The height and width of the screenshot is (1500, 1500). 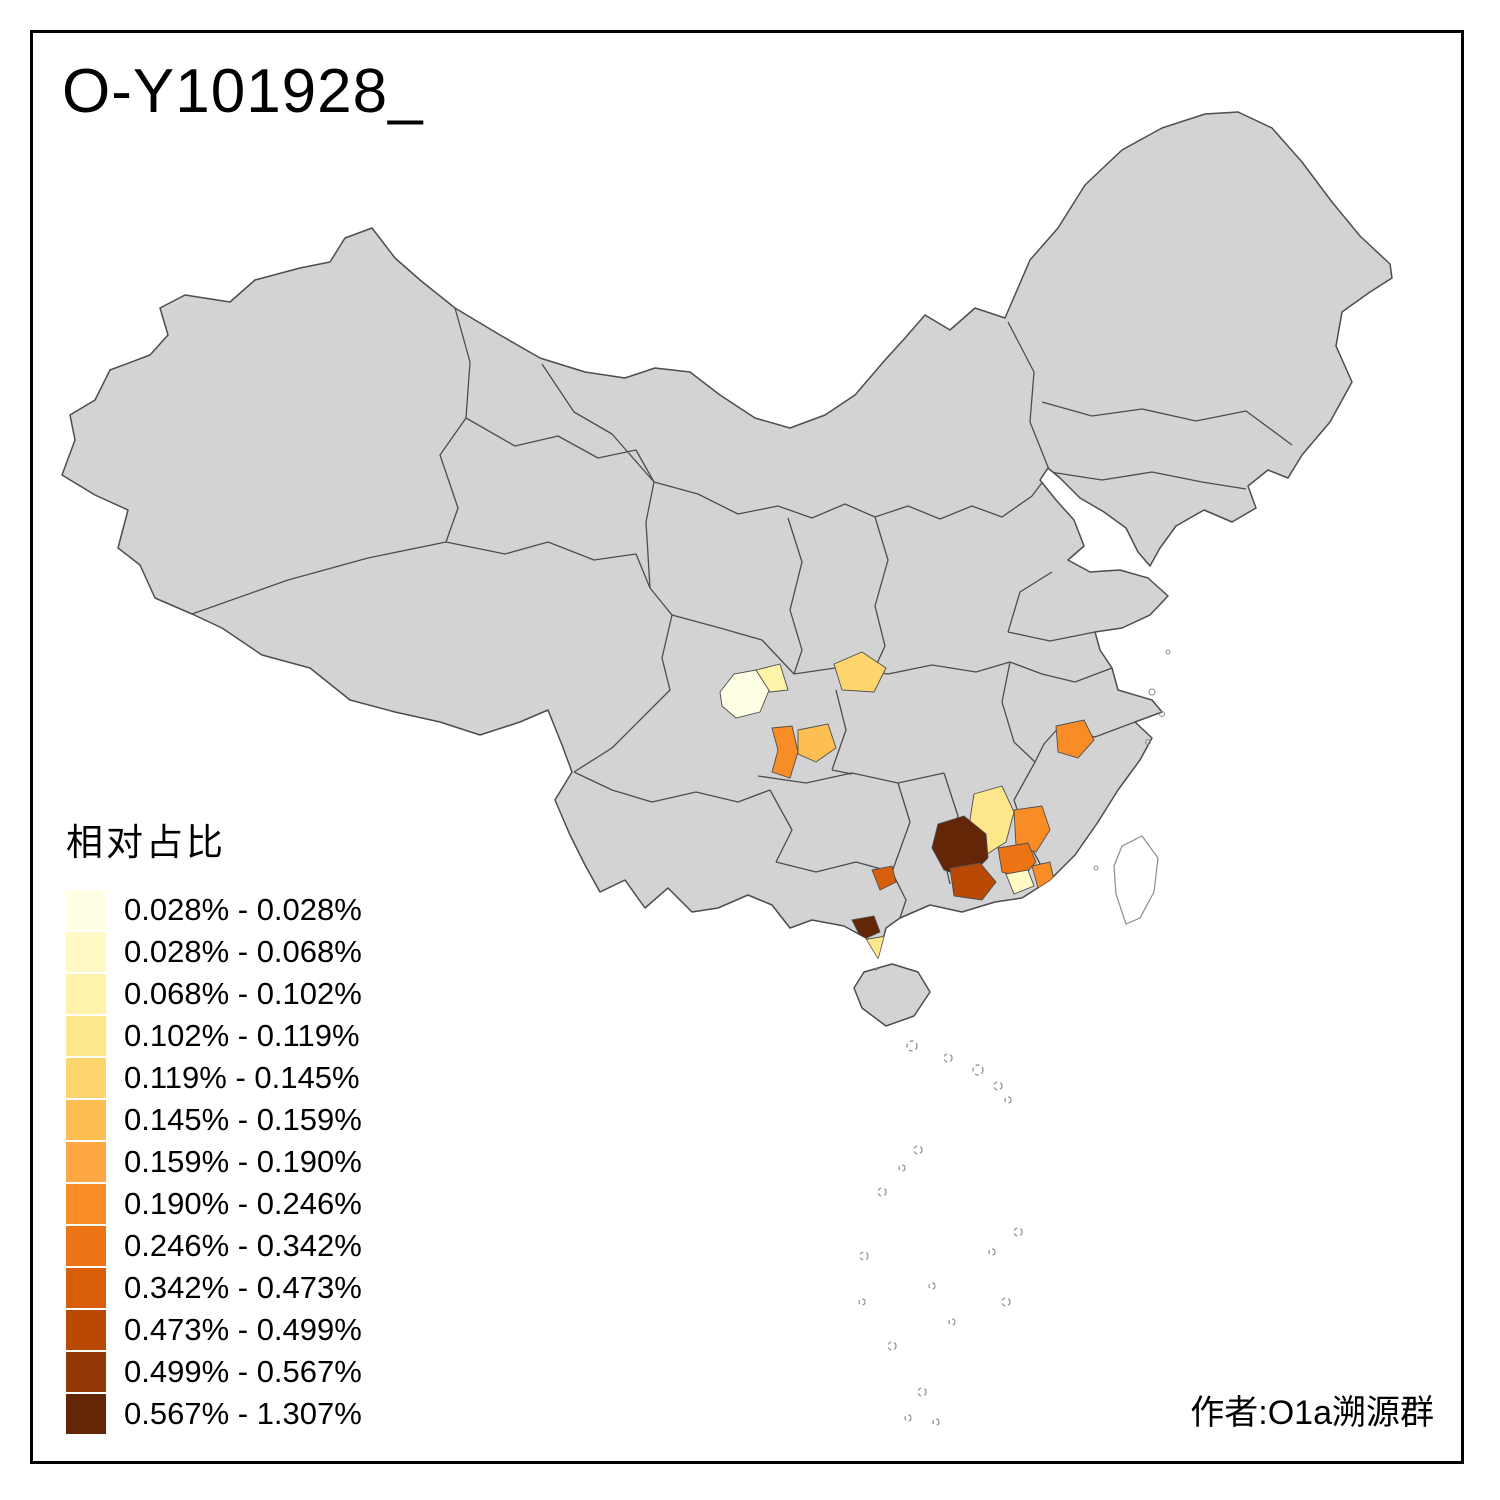 I want to click on legend-title: 相对占比, so click(x=146, y=842).